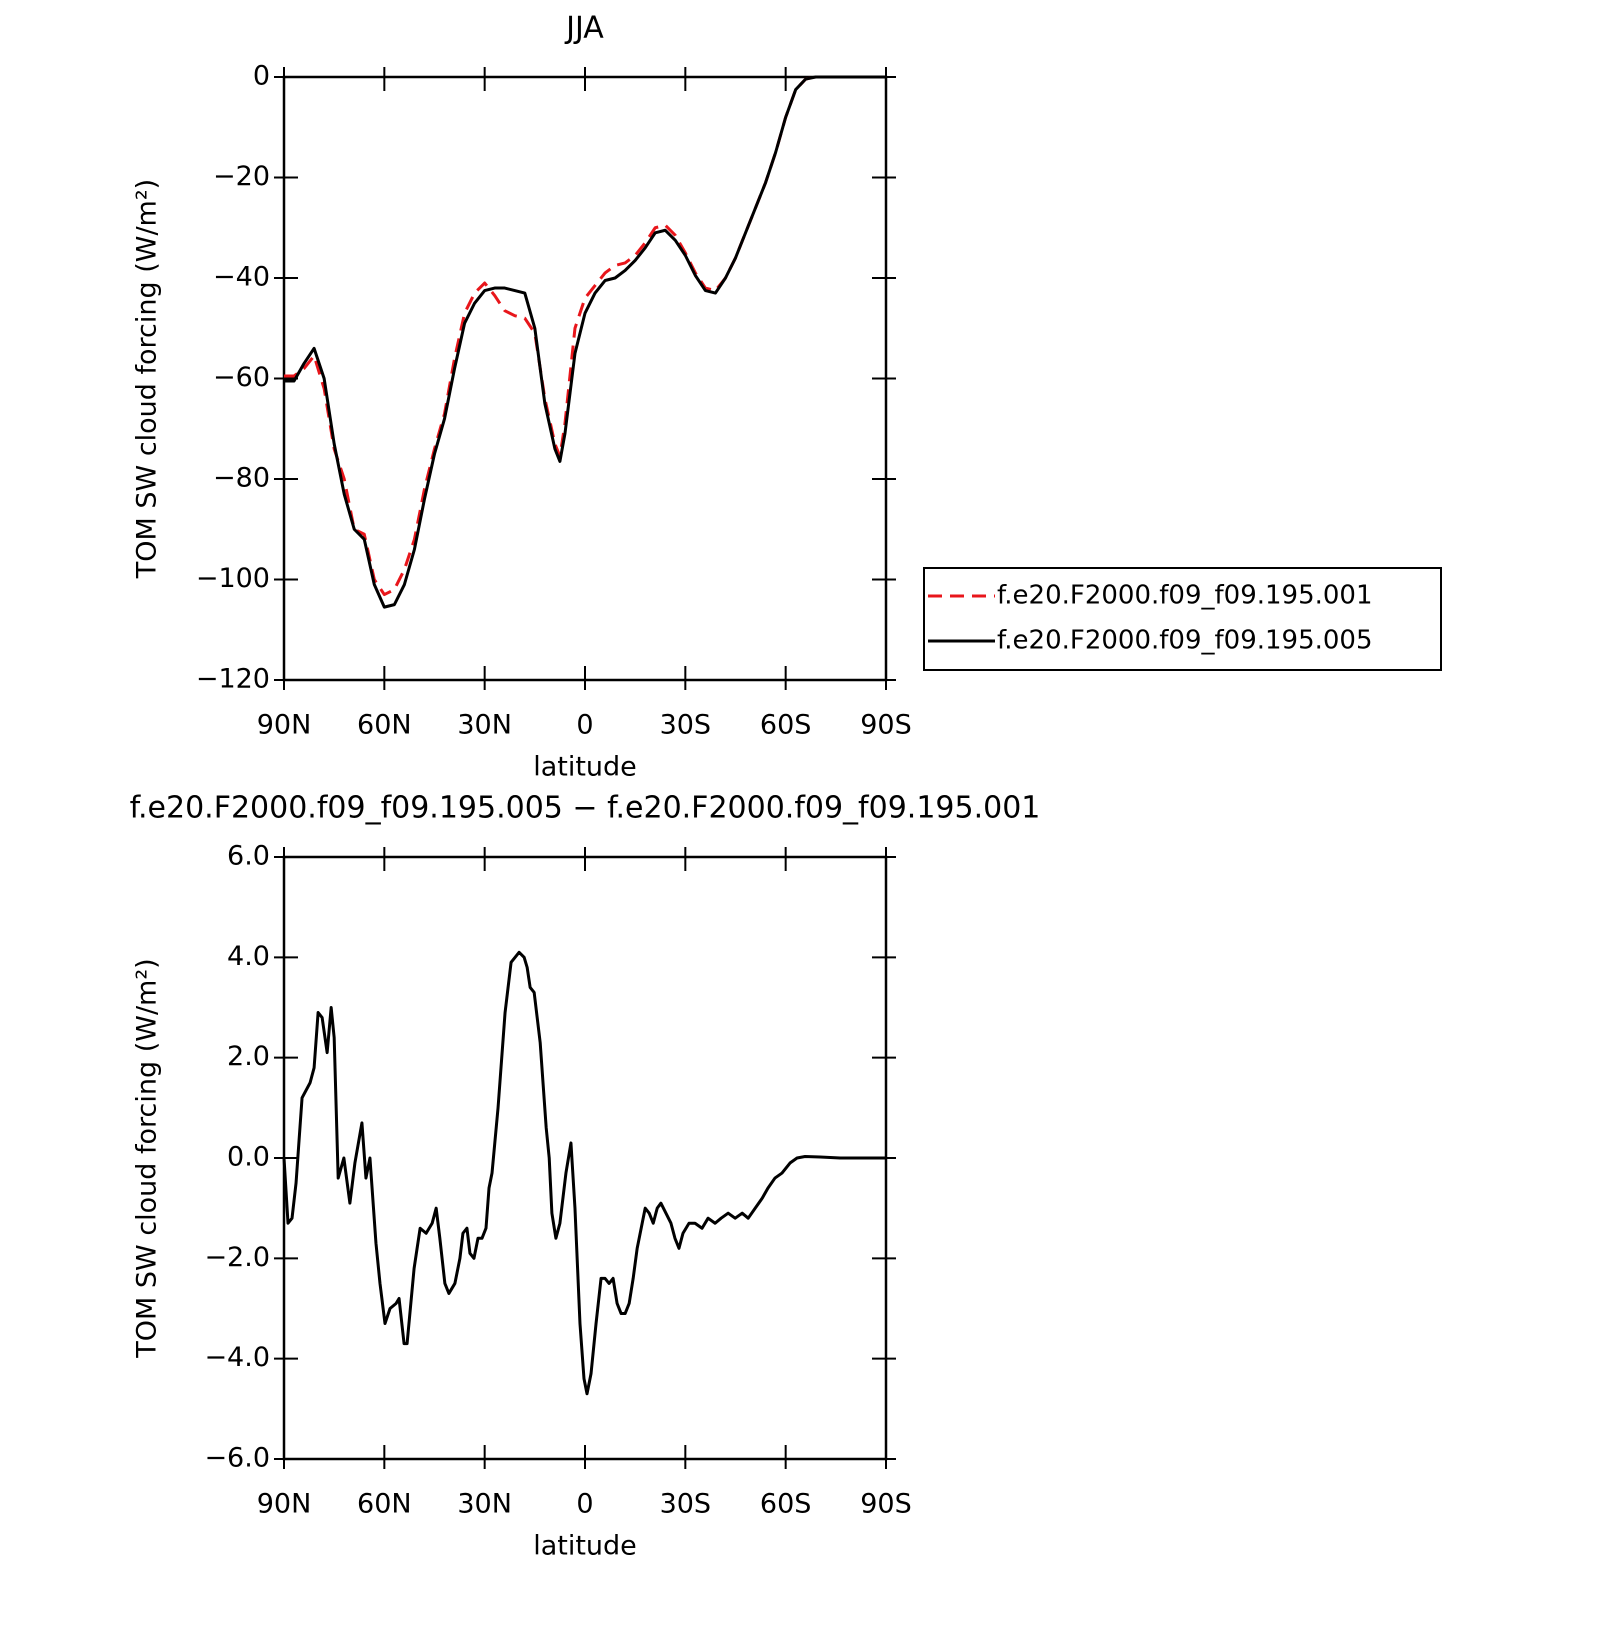 Image resolution: width=1610 pixels, height=1635 pixels. Describe the element at coordinates (241, 176) in the screenshot. I see `y-tick-label: −20` at that location.